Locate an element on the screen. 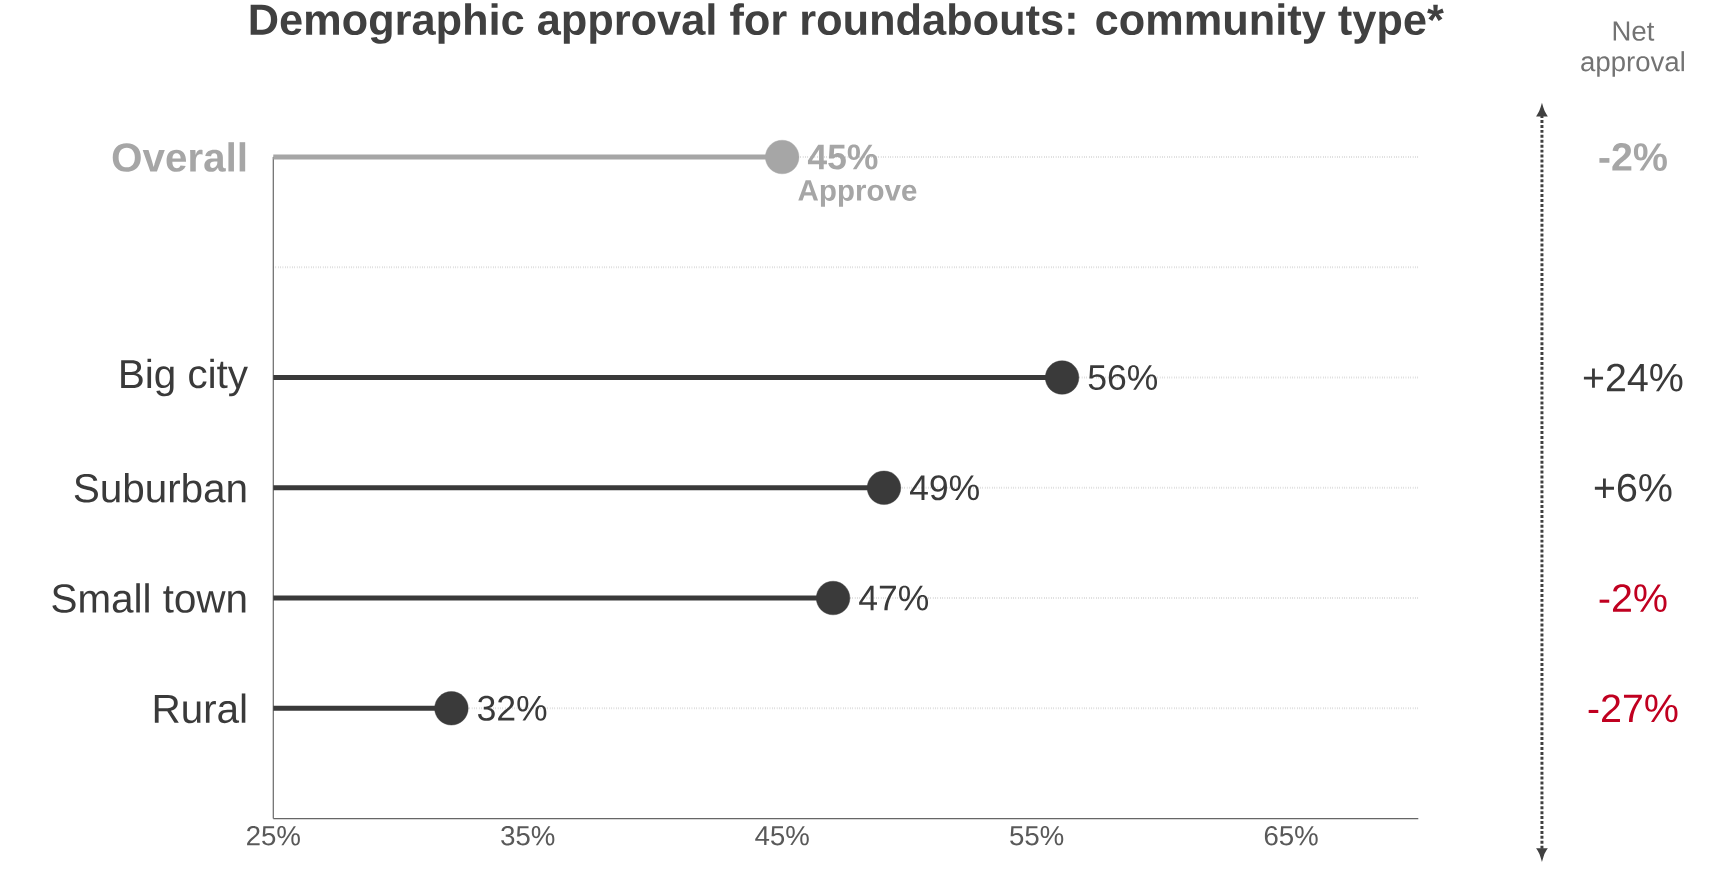 The image size is (1713, 870). text: +6% is located at coordinates (1633, 487).